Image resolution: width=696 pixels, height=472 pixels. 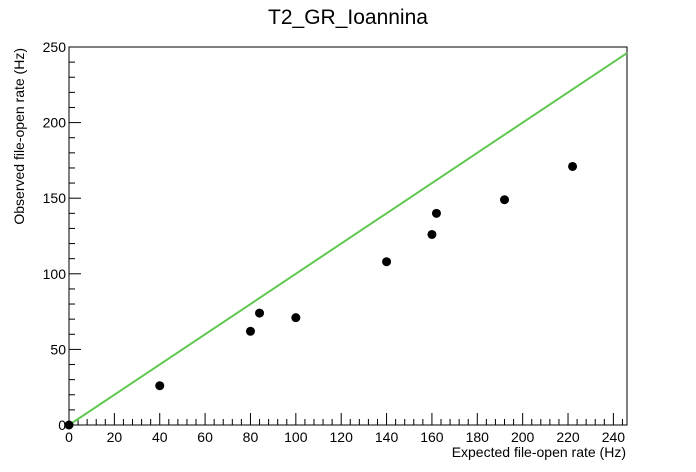 What do you see at coordinates (62, 425) in the screenshot?
I see `y-tick-label: 0` at bounding box center [62, 425].